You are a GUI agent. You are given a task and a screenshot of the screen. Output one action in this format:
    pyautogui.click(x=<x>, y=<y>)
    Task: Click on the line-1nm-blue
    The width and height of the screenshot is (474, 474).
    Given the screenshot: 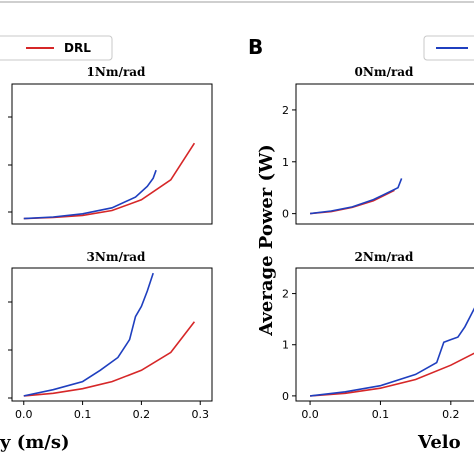 What is the action you would take?
    pyautogui.click(x=90, y=194)
    